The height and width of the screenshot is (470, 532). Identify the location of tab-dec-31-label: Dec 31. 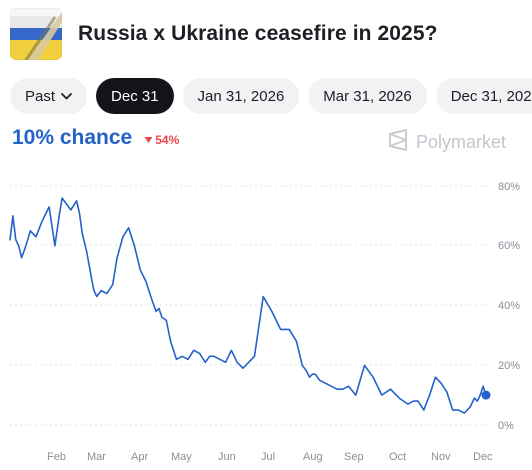
(135, 96).